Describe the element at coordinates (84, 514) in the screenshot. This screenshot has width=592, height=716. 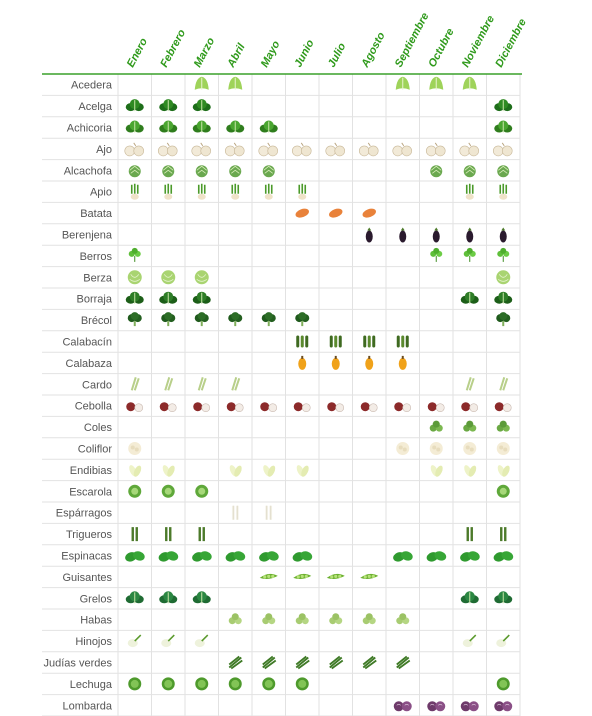
I see `vegetable-label: Espárragos` at that location.